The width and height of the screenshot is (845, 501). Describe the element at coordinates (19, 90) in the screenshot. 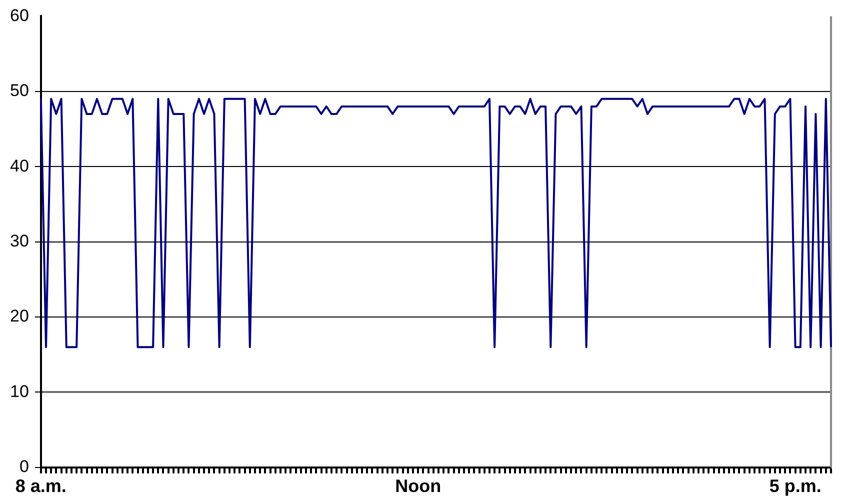

I see `y-tick-label: 50` at that location.